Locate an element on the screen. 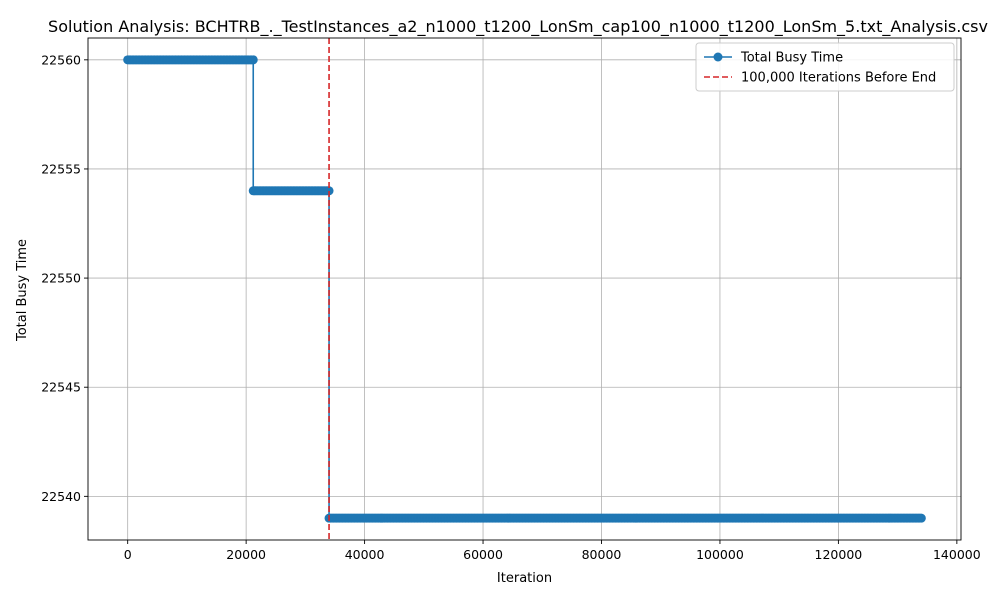  legend-box is located at coordinates (825, 67).